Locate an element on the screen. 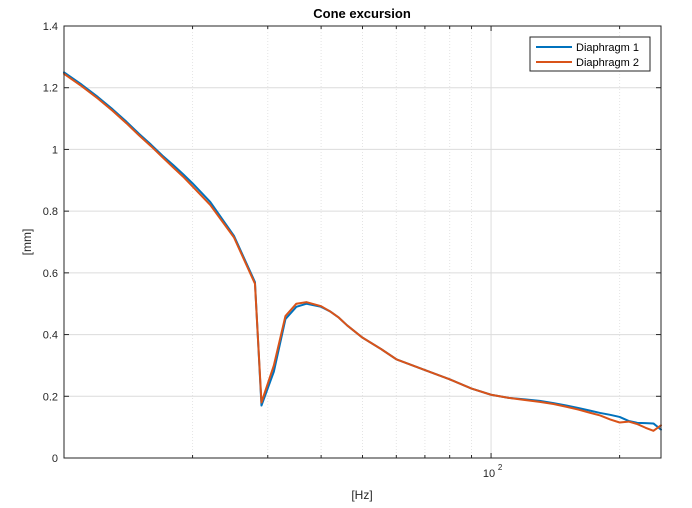 This screenshot has height=508, width=692. y-tick-label: 1 is located at coordinates (55, 150).